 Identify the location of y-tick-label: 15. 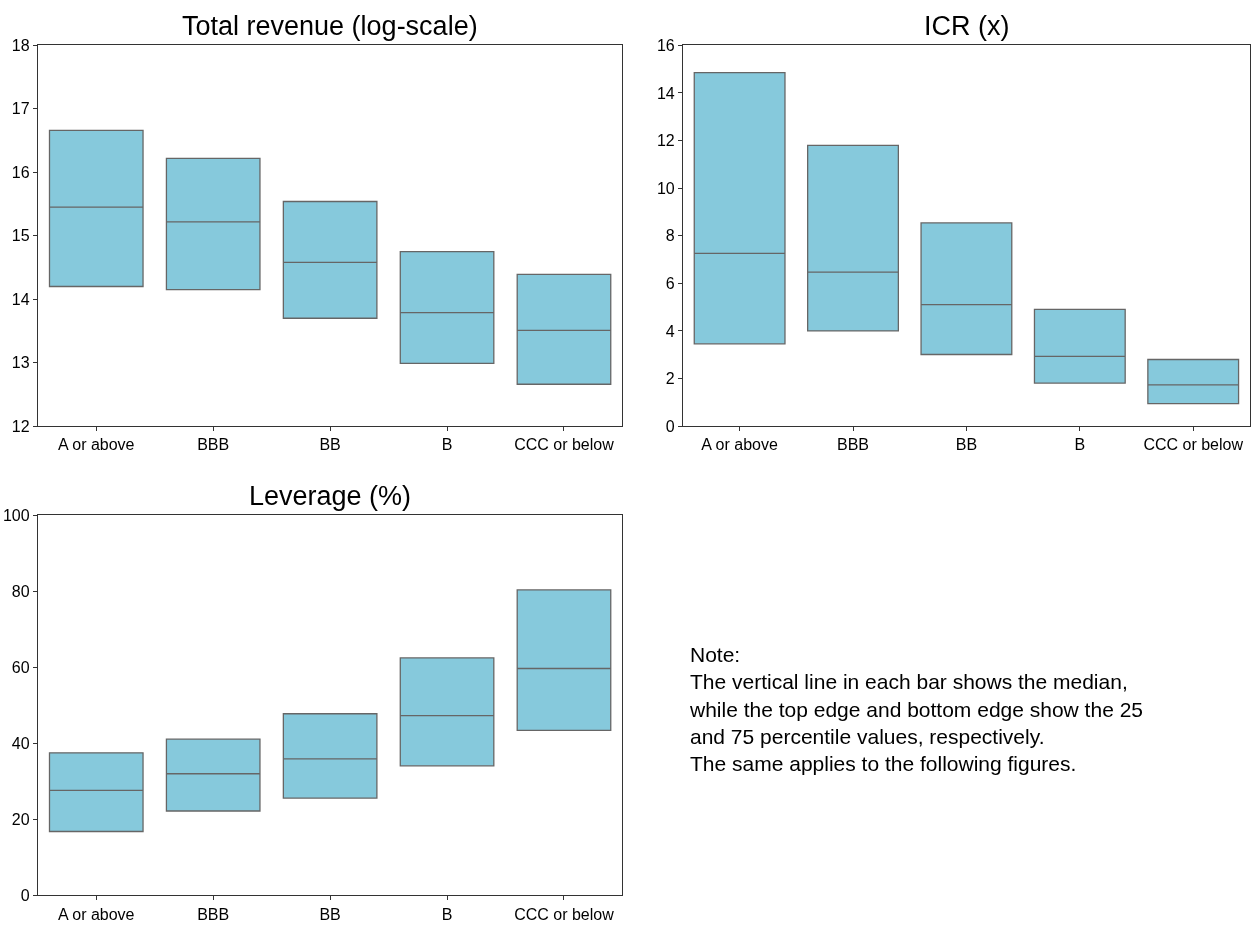
(20, 236).